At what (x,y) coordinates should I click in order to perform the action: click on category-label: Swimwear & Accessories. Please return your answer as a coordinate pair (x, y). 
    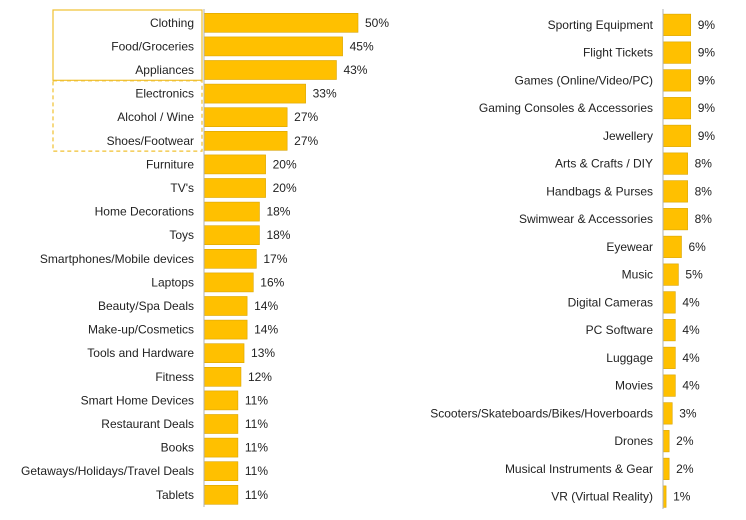
    Looking at the image, I should click on (586, 219).